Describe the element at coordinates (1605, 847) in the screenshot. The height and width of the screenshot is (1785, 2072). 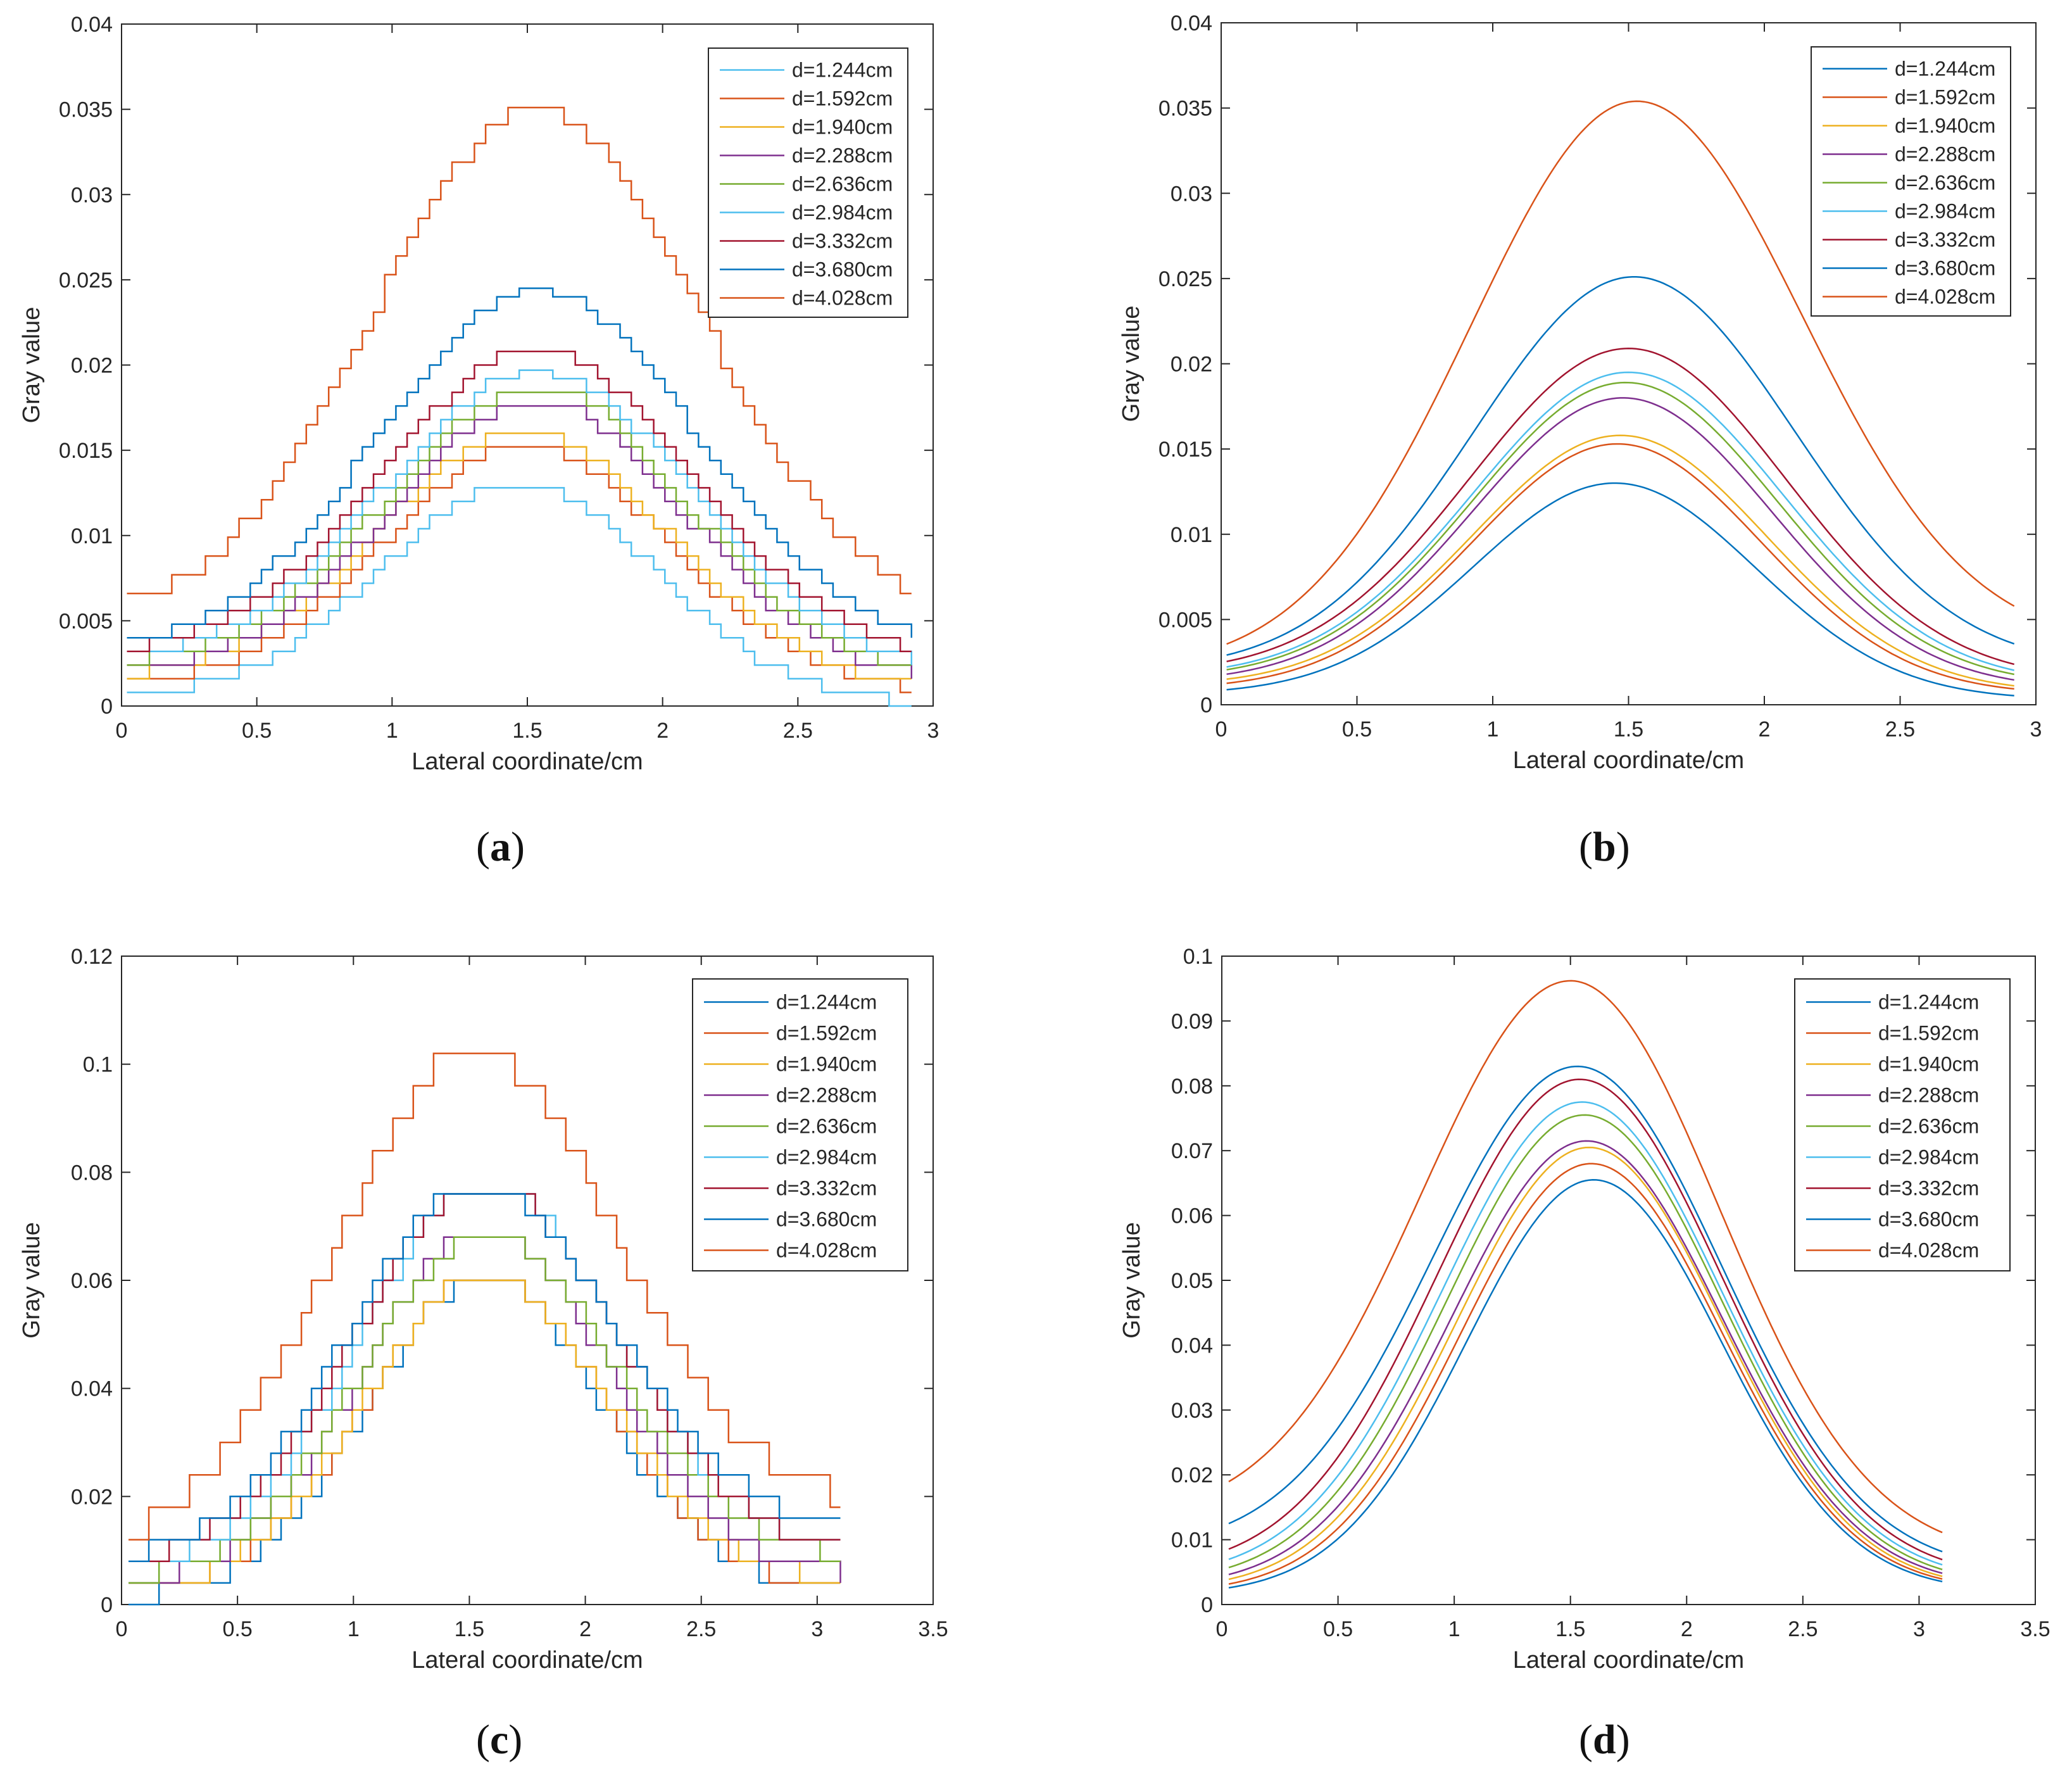
I see `caption-b: (b)` at that location.